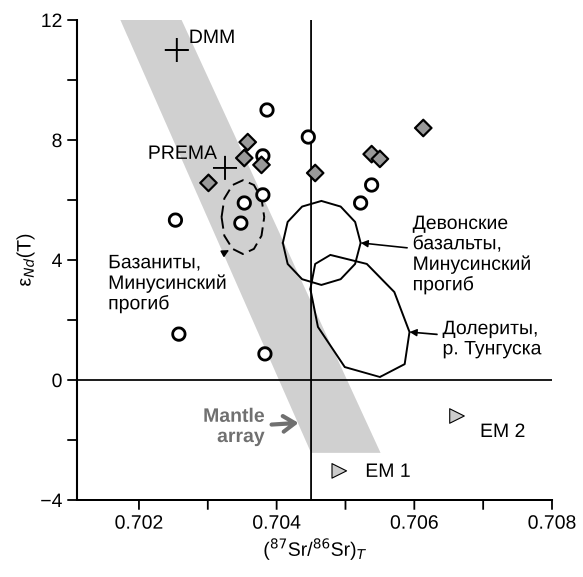 The image size is (583, 577). What do you see at coordinates (57, 380) in the screenshot?
I see `y-tick-label: 0` at bounding box center [57, 380].